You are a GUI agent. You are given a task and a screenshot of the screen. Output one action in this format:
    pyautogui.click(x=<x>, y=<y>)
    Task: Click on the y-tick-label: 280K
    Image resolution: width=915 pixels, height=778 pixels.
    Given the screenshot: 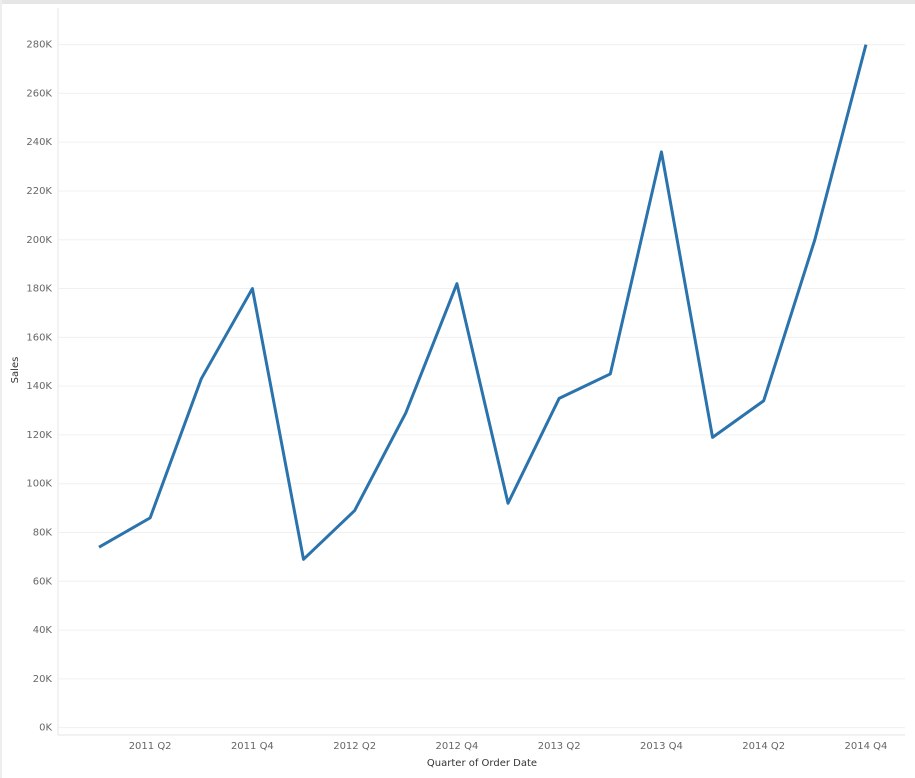 What is the action you would take?
    pyautogui.click(x=39, y=45)
    